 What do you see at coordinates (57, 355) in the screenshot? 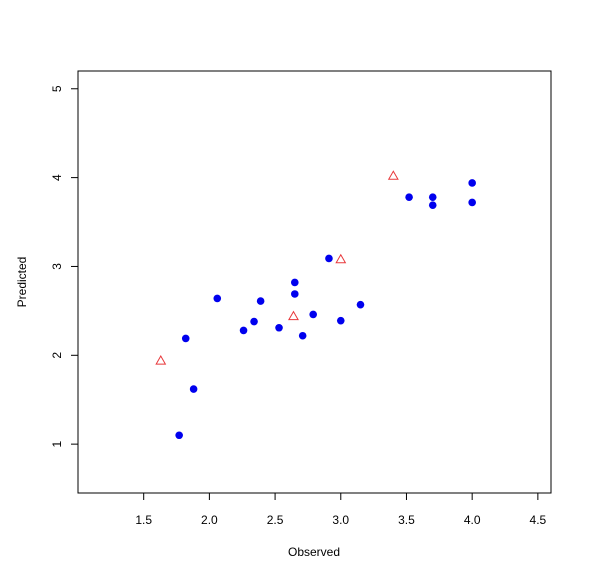
I see `y-tick-label: 2` at bounding box center [57, 355].